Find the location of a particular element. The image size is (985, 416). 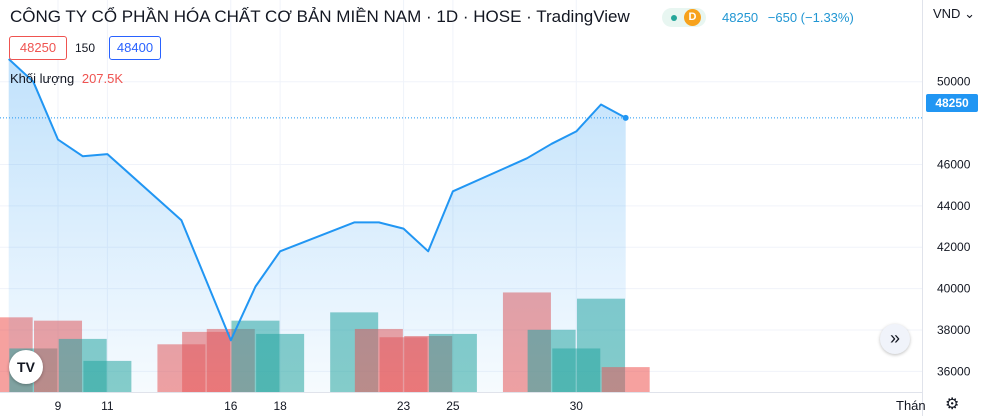

market-status-badge: D is located at coordinates (684, 17).